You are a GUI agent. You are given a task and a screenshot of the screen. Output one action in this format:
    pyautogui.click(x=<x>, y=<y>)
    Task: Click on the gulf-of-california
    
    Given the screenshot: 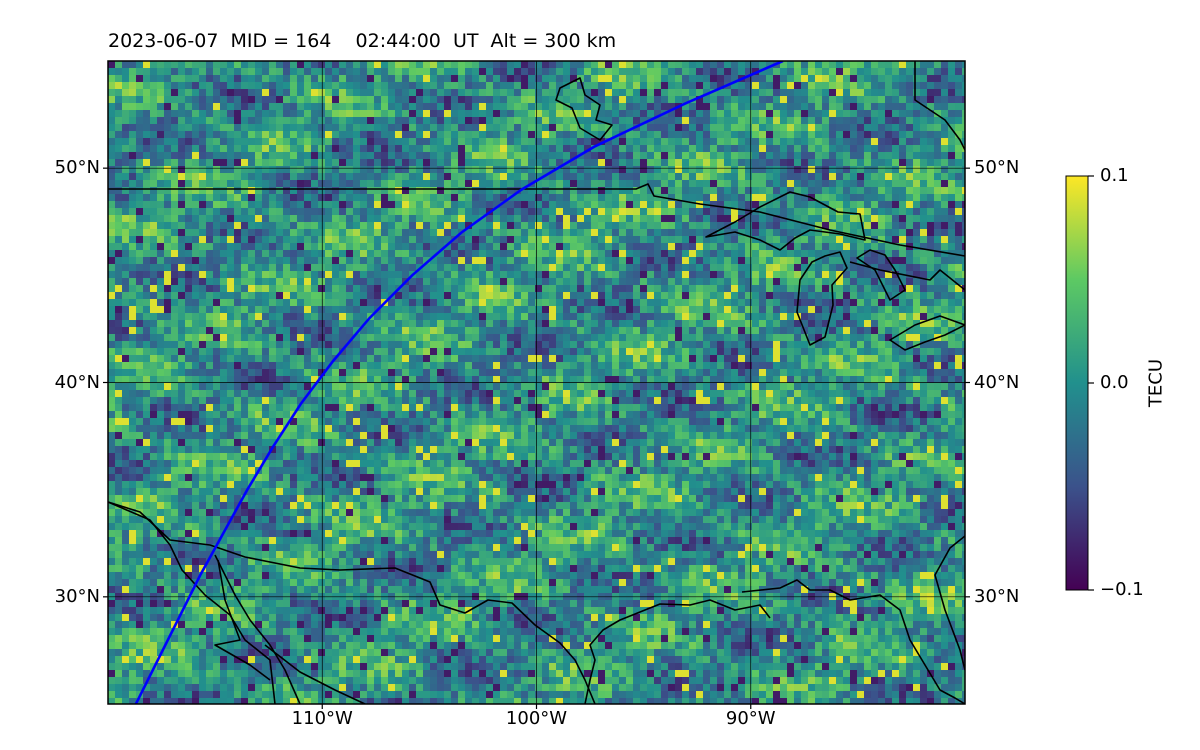 What is the action you would take?
    pyautogui.click(x=257, y=629)
    